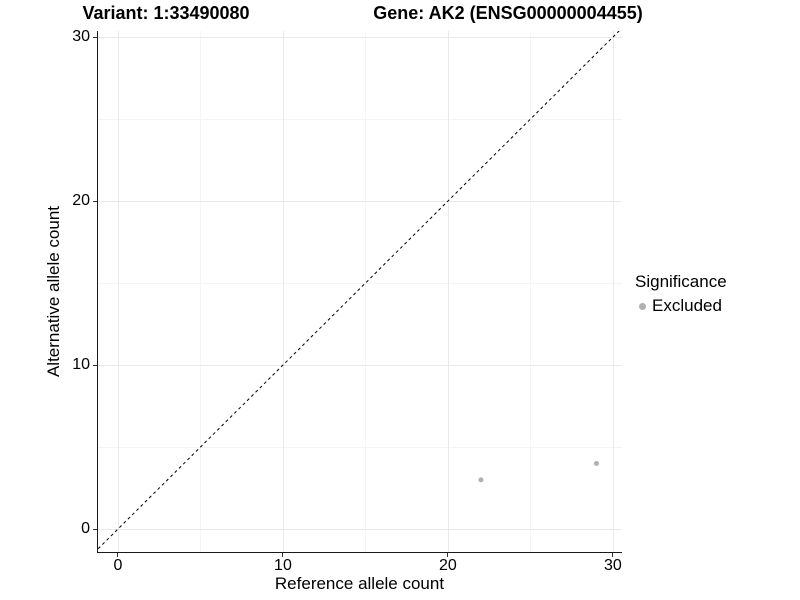 This screenshot has height=600, width=800. What do you see at coordinates (81, 365) in the screenshot?
I see `y-tick-label: 10` at bounding box center [81, 365].